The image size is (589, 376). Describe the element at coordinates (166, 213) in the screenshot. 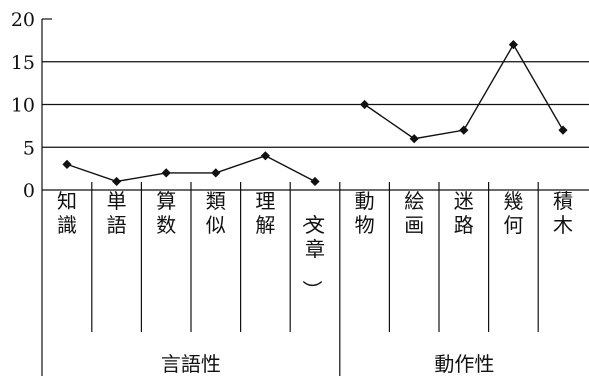

I see `category-label: 算数` at that location.